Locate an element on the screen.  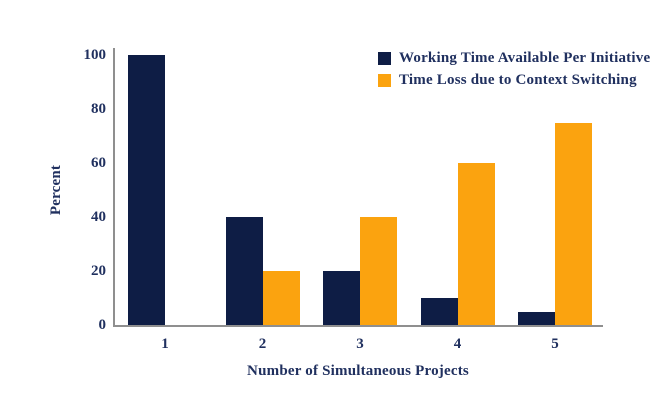
x-category-label: 5 is located at coordinates (555, 344).